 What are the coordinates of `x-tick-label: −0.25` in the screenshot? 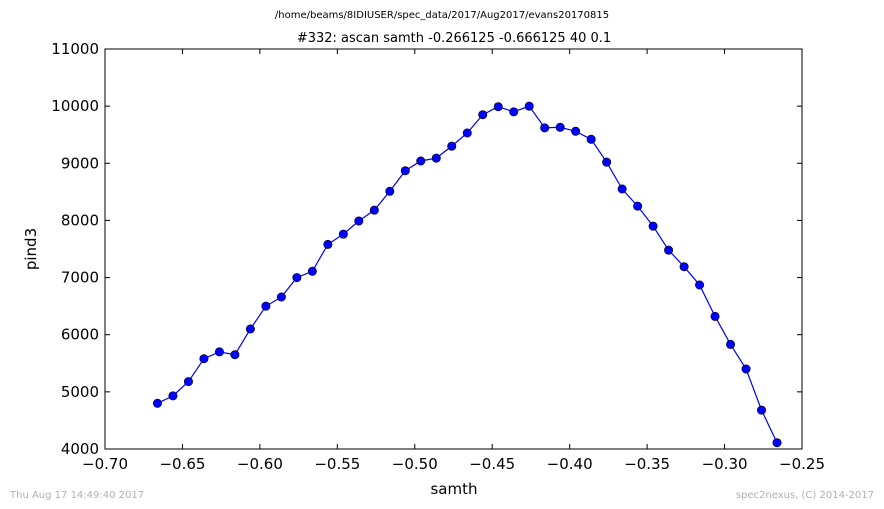 It's located at (802, 464).